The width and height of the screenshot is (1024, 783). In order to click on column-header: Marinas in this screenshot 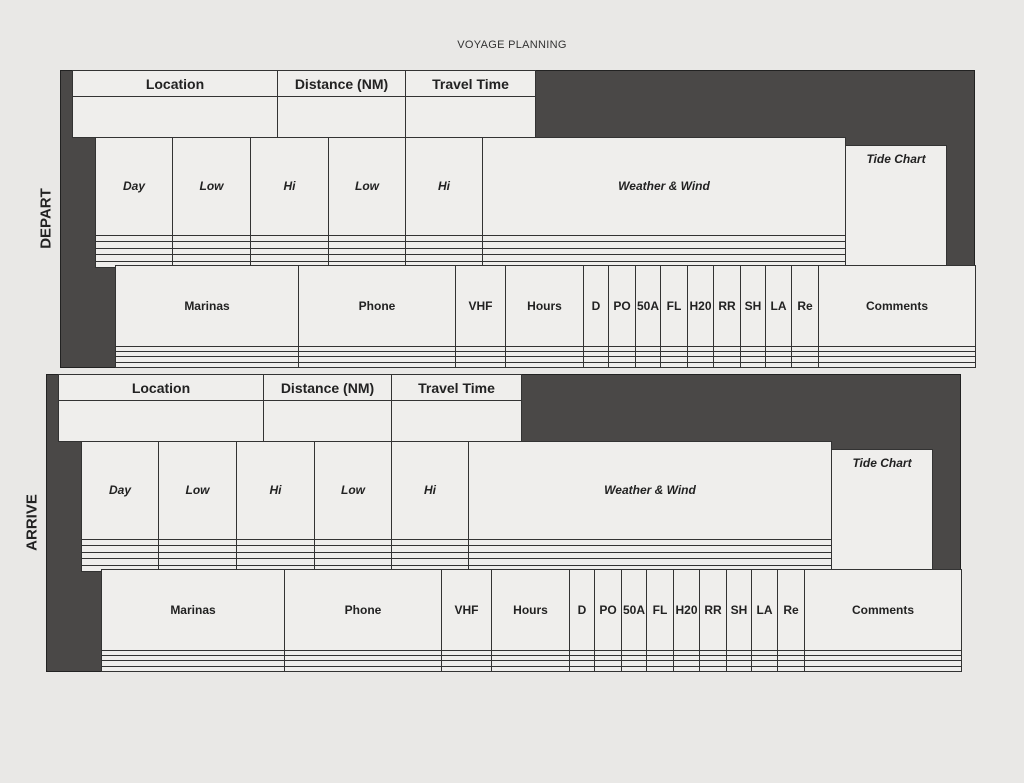, I will do `click(193, 610)`.